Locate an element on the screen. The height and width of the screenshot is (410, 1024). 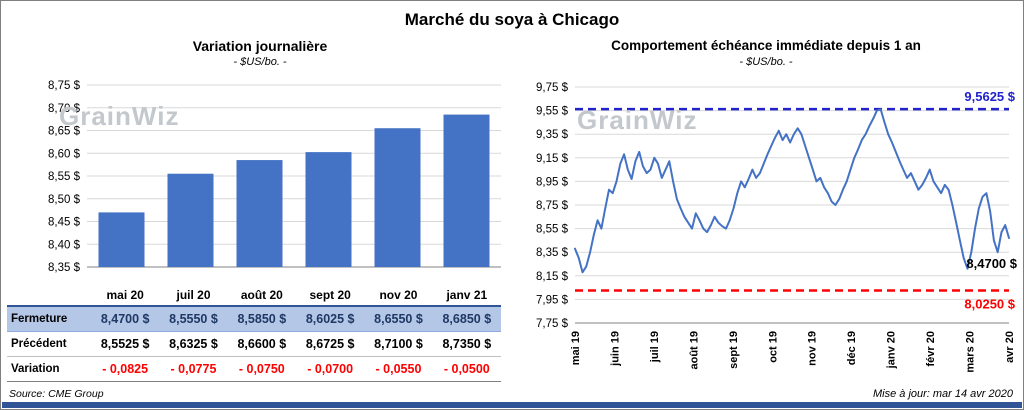
fermeture-value: 8,6550 $ is located at coordinates (398, 318).